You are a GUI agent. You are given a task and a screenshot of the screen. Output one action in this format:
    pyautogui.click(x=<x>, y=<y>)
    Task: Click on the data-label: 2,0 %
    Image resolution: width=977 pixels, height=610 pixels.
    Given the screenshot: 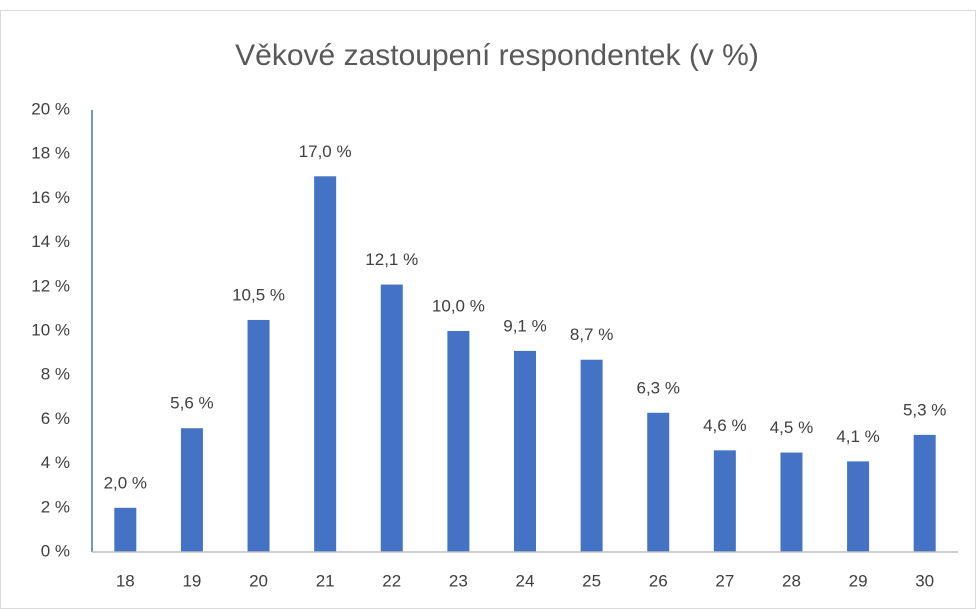 What is the action you would take?
    pyautogui.click(x=125, y=482)
    